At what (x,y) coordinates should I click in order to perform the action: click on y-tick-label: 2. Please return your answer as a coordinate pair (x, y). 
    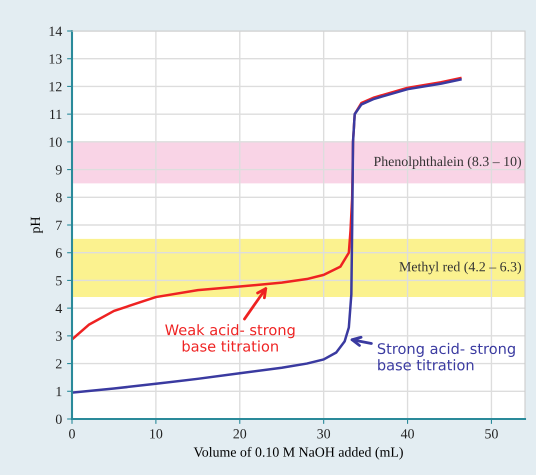
    Looking at the image, I should click on (59, 363).